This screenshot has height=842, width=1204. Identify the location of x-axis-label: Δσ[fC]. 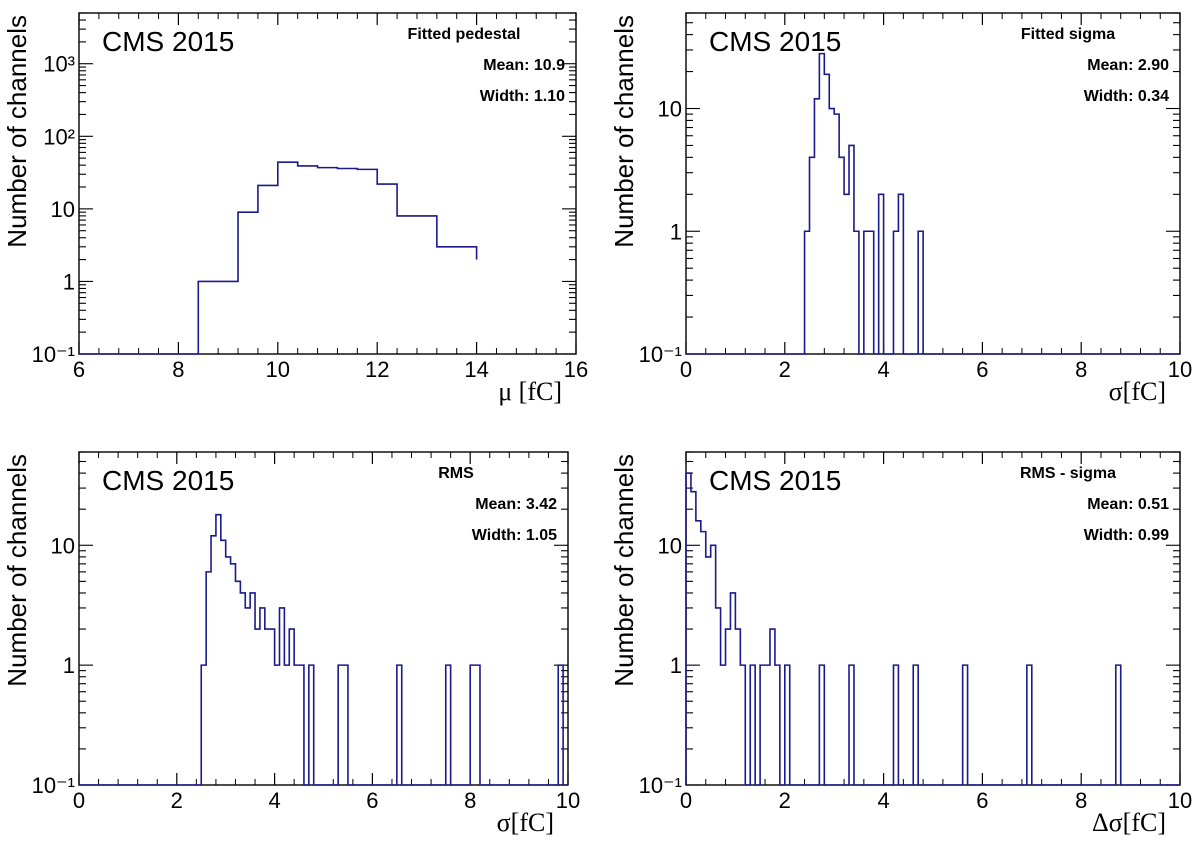
(1129, 822).